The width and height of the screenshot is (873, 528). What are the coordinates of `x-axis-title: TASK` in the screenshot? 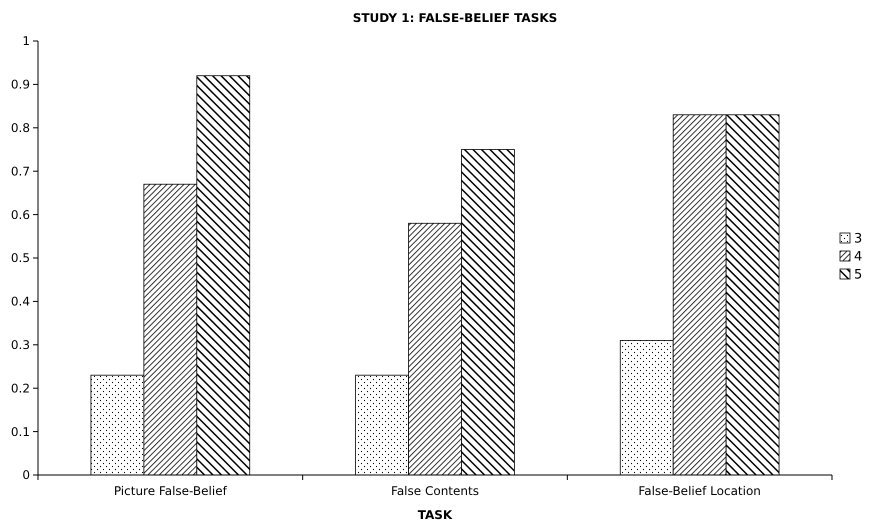 It's located at (435, 515).